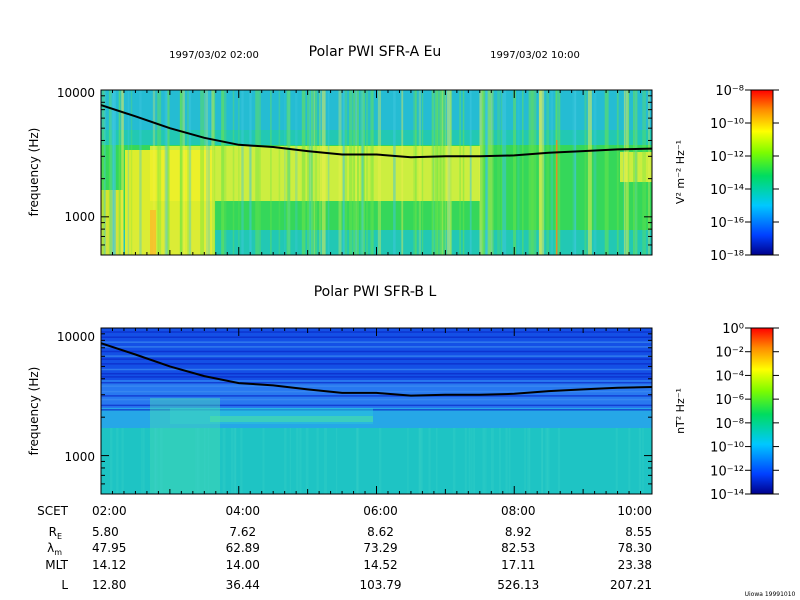 This screenshot has height=600, width=800. I want to click on row-label-scet: SCET, so click(53, 511).